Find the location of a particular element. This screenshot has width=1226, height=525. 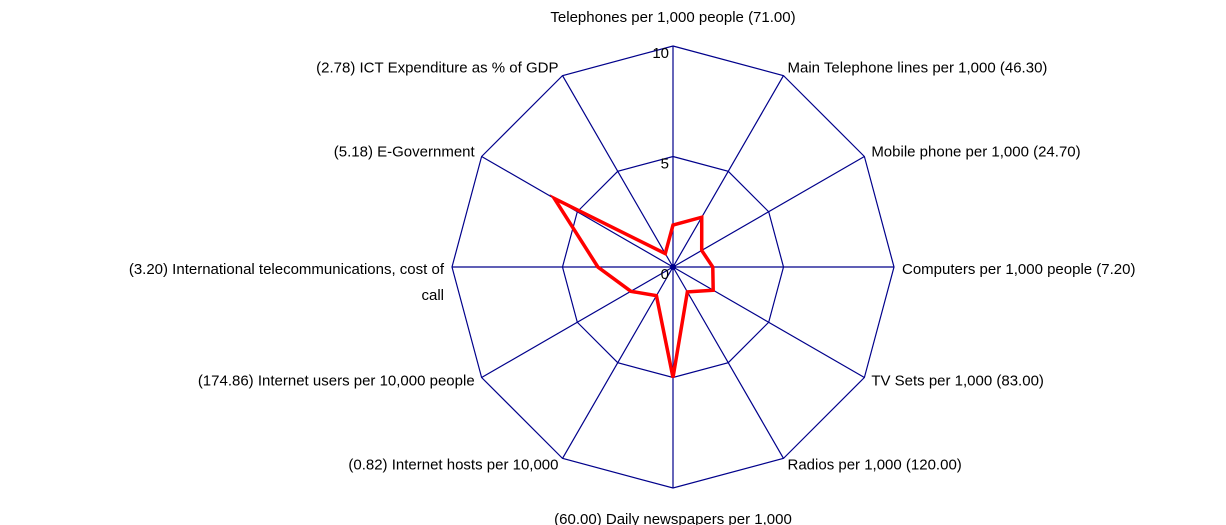

category-label: (2.78) ICT Expenditure as % of GDP is located at coordinates (437, 68).